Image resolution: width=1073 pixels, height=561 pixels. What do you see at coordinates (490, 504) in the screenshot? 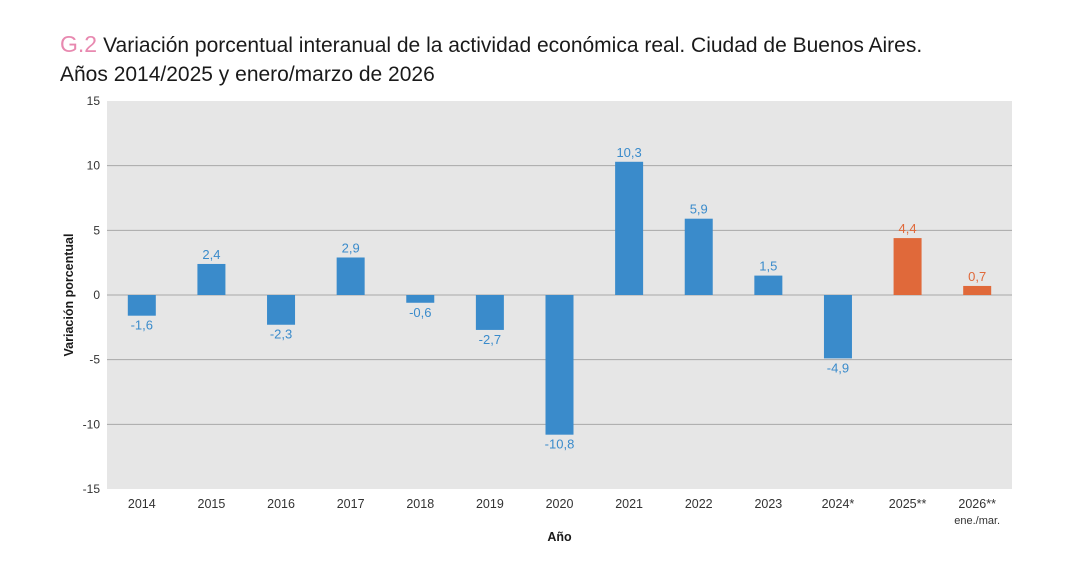
I see `x-tick-label: 2019` at bounding box center [490, 504].